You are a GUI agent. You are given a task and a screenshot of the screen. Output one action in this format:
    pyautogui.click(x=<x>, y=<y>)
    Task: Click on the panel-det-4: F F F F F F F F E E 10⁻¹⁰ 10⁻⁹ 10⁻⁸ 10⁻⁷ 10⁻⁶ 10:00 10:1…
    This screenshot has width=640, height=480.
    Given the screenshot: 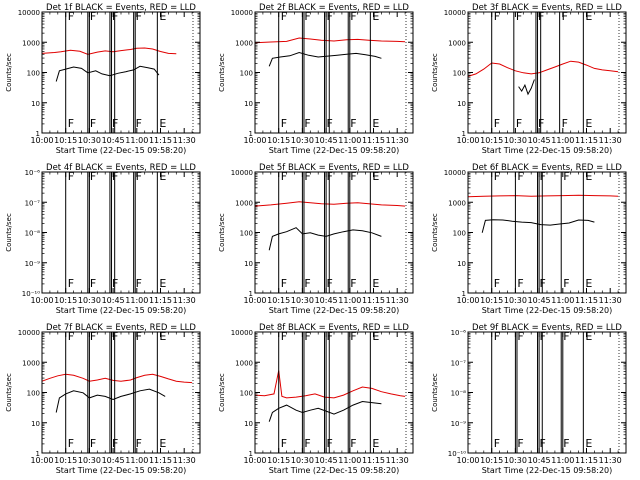 What is the action you would take?
    pyautogui.click(x=103, y=239)
    